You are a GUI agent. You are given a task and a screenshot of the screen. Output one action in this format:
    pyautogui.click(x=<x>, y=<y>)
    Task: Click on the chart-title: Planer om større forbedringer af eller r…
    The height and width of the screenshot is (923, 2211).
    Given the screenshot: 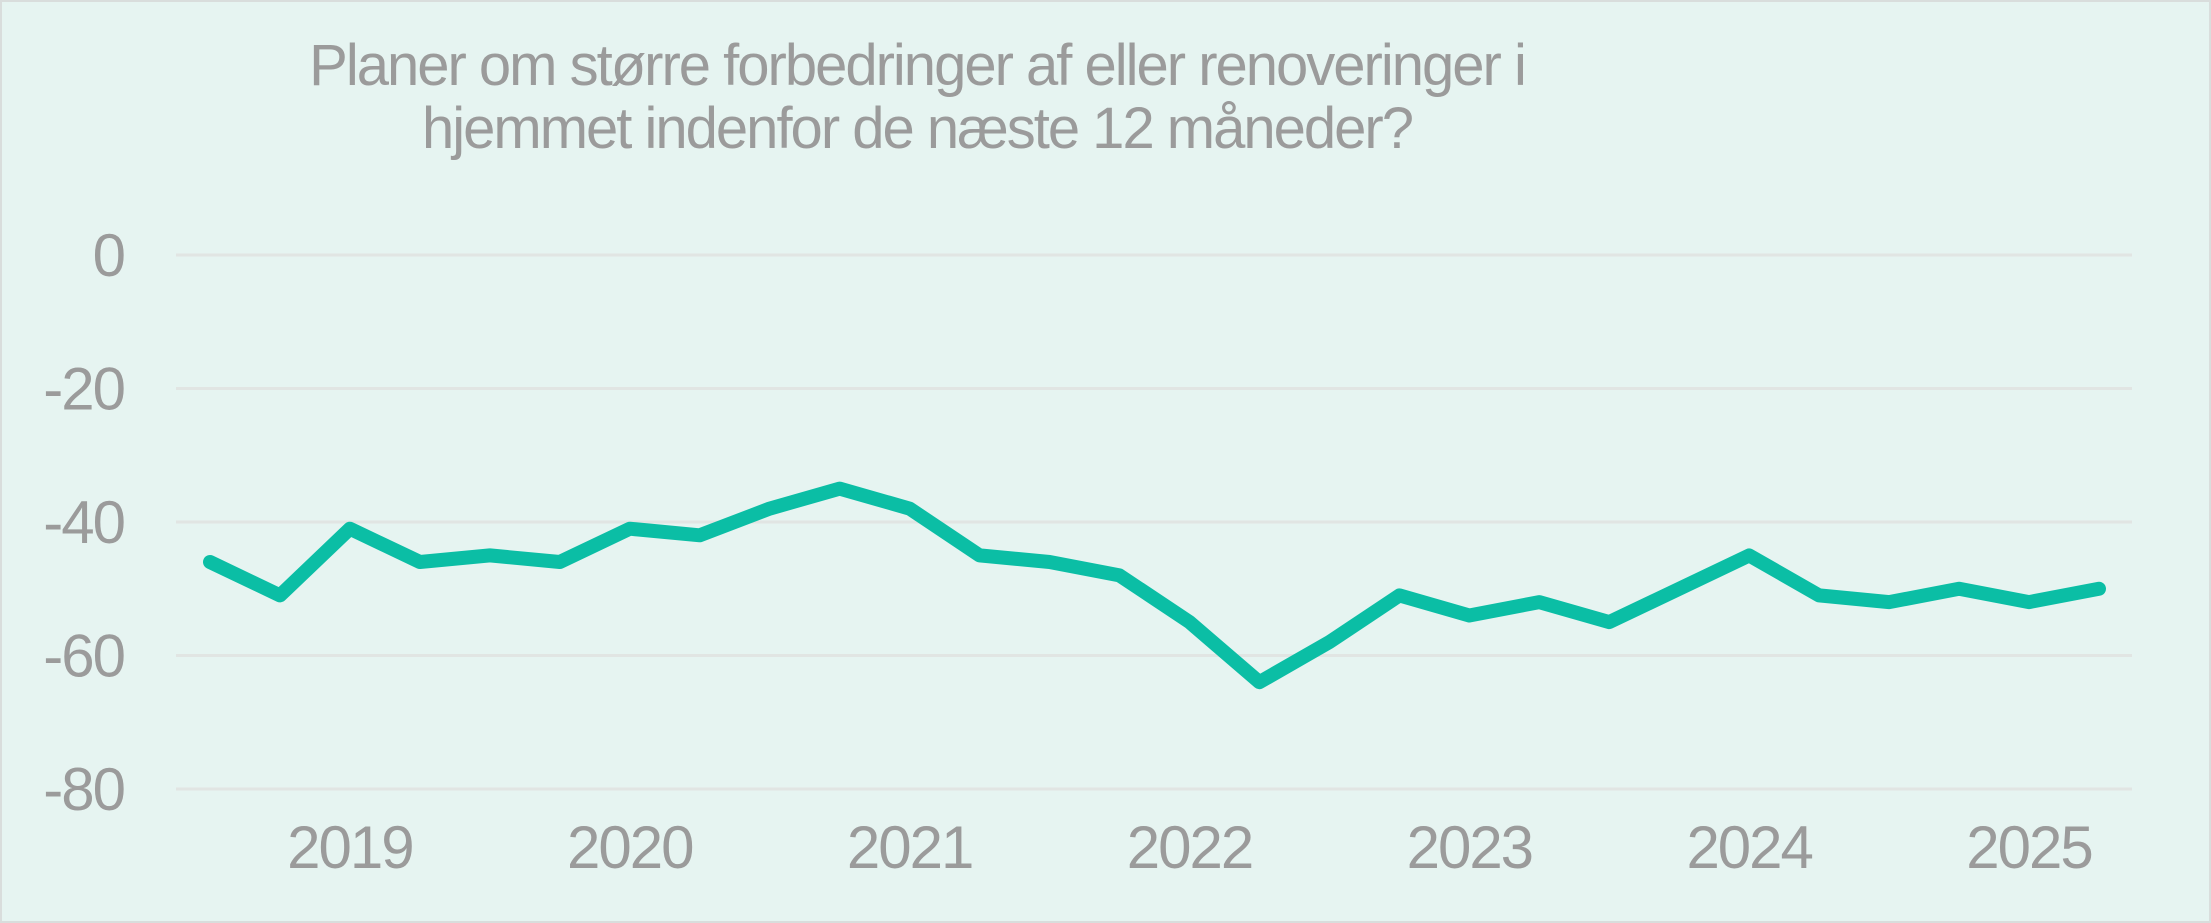 What is the action you would take?
    pyautogui.click(x=917, y=97)
    